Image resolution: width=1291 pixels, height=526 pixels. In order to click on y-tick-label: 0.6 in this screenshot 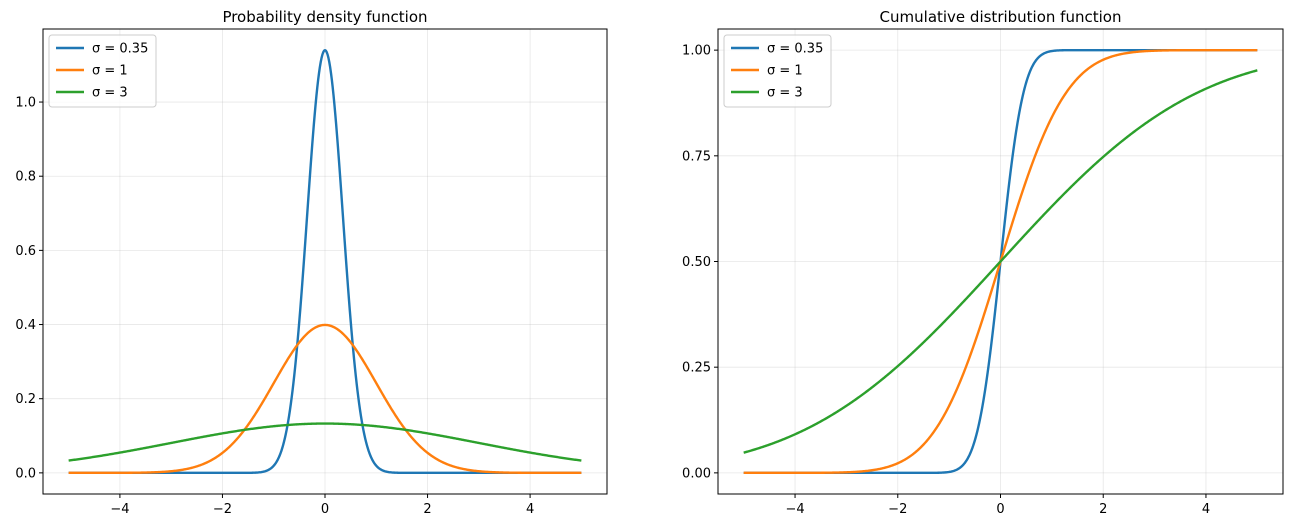, I will do `click(25, 251)`.